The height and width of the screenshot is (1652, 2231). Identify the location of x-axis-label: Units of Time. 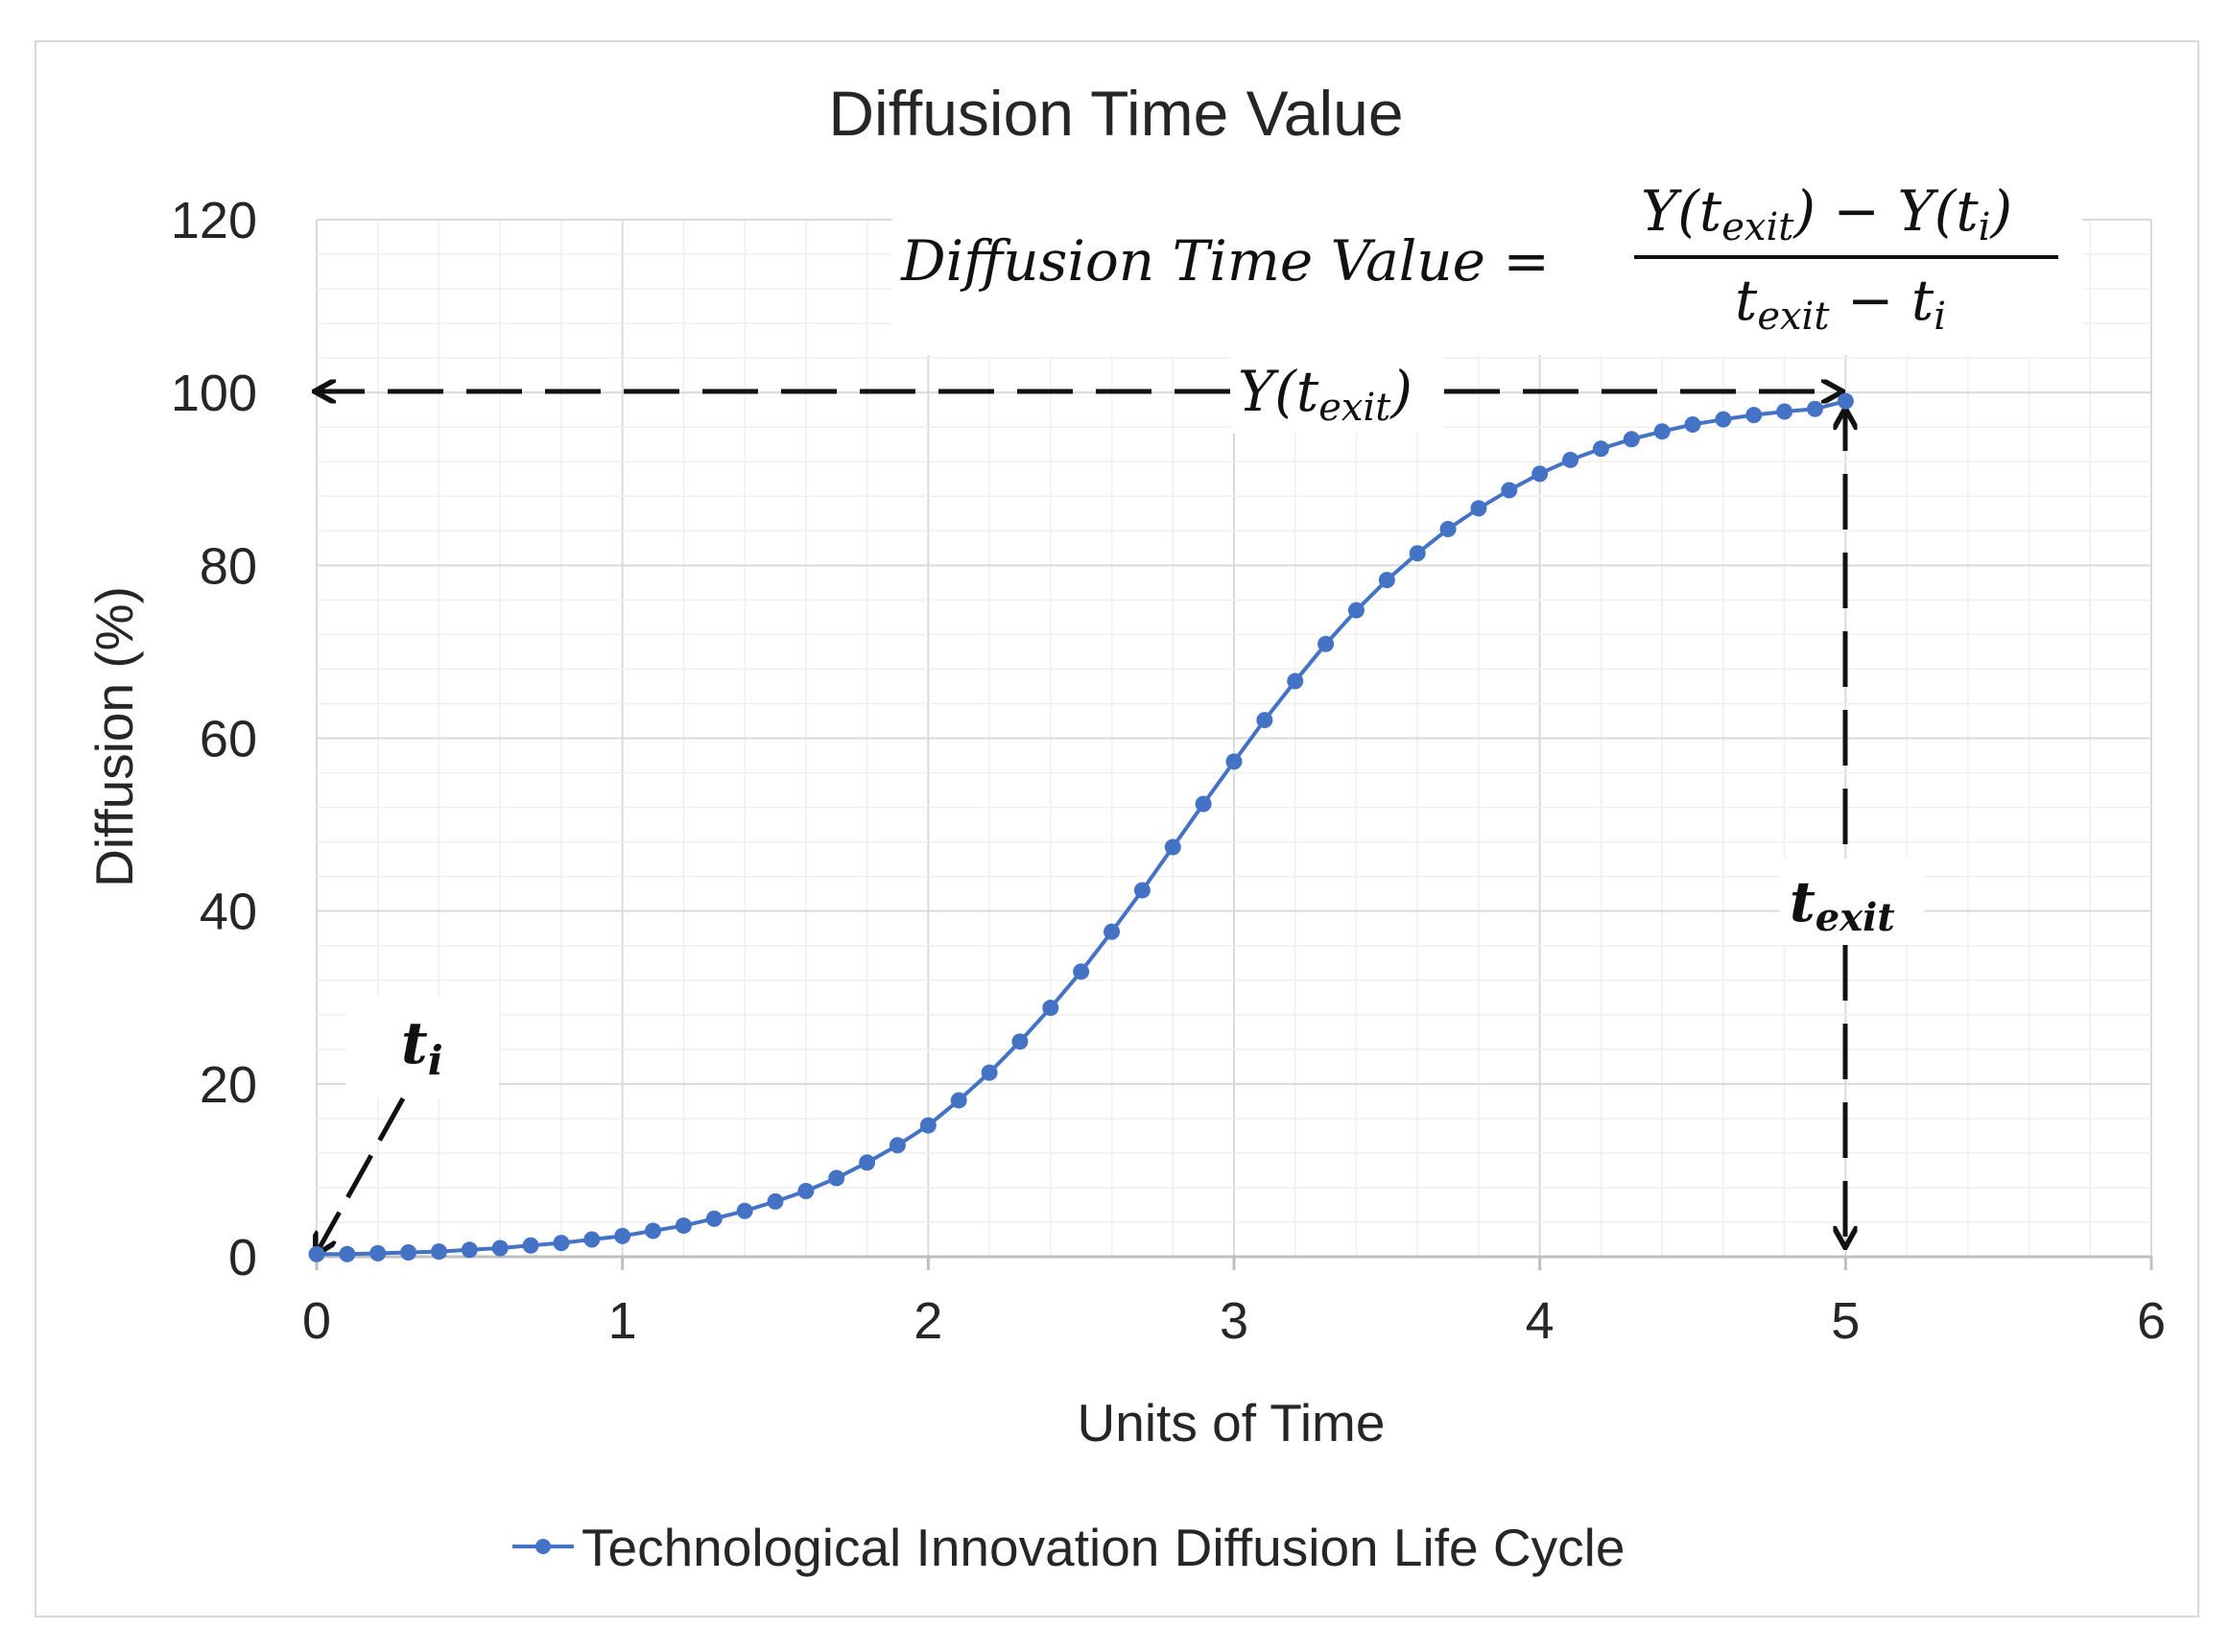
(1232, 1422).